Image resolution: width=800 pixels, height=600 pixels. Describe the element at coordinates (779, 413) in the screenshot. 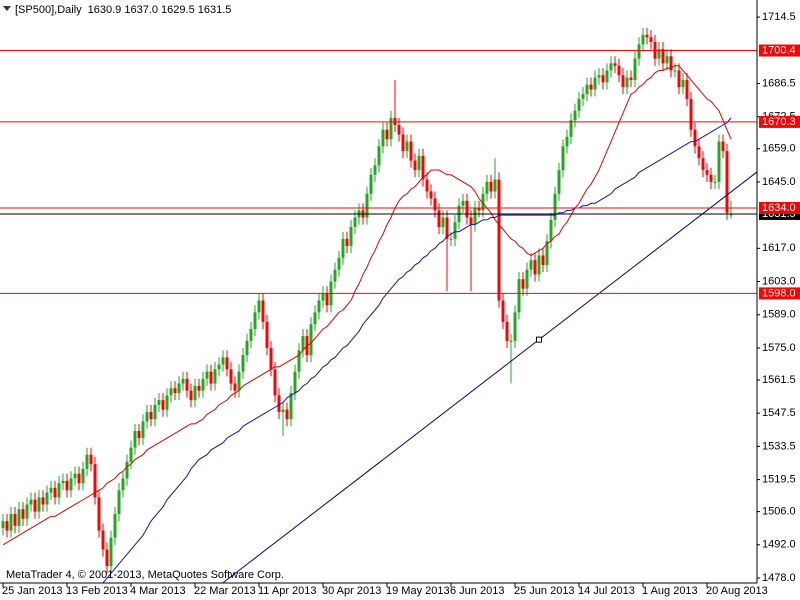

I see `y-tick-label: 1547.5` at that location.